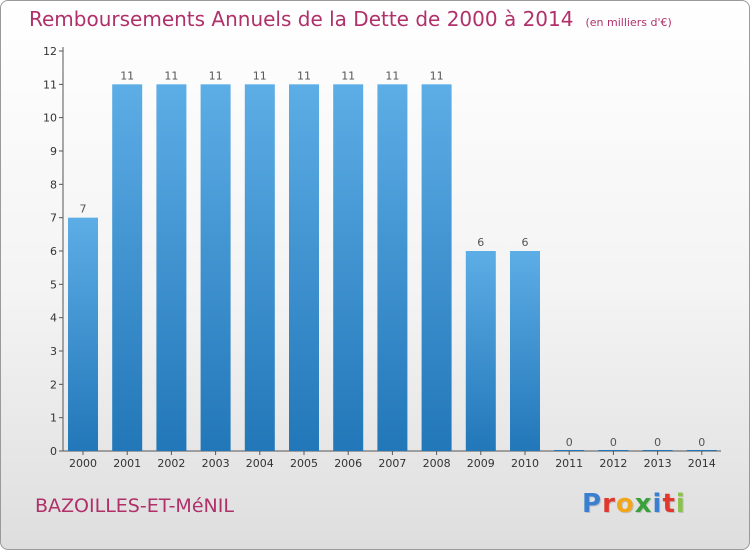 This screenshot has width=750, height=550. I want to click on x-tick-label: 2002, so click(171, 463).